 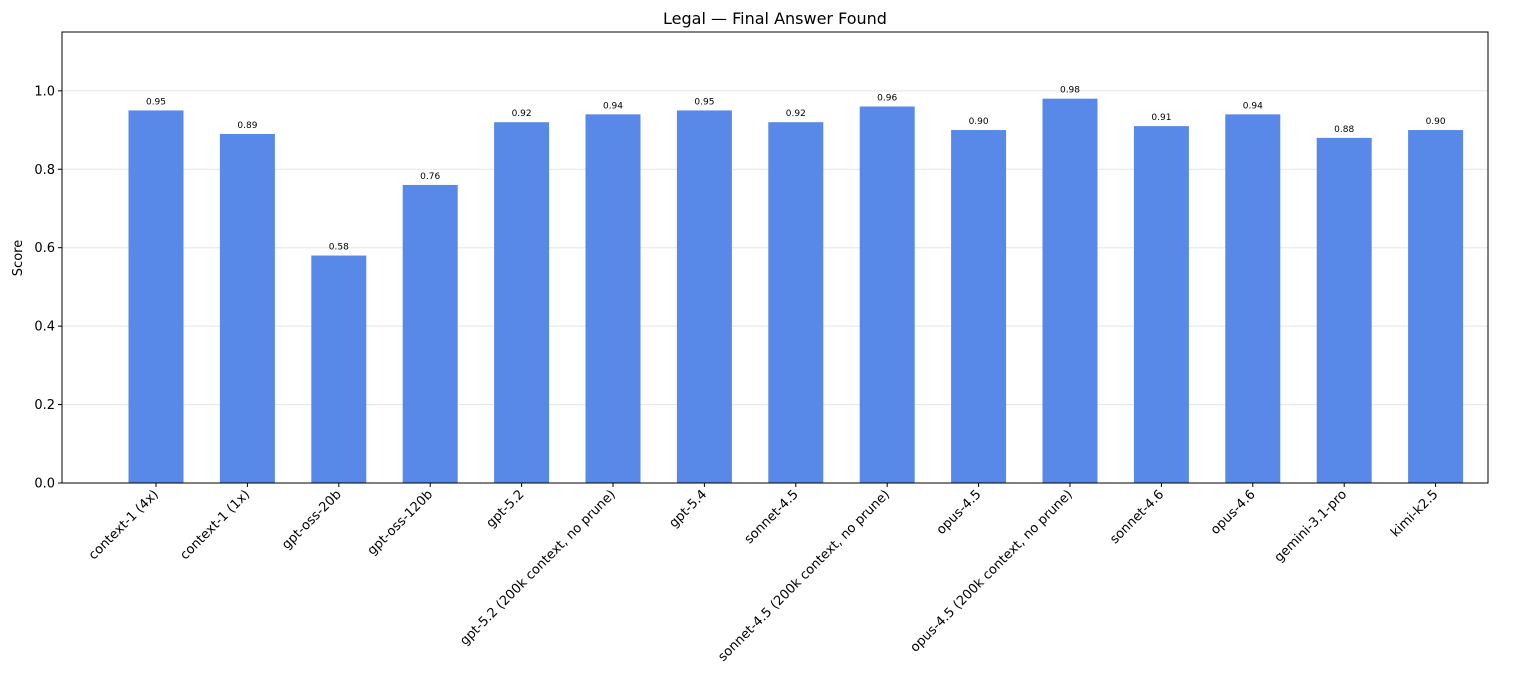 What do you see at coordinates (537, 567) in the screenshot?
I see `x-tick-label: gpt-5.2 (200k context, no prune)` at bounding box center [537, 567].